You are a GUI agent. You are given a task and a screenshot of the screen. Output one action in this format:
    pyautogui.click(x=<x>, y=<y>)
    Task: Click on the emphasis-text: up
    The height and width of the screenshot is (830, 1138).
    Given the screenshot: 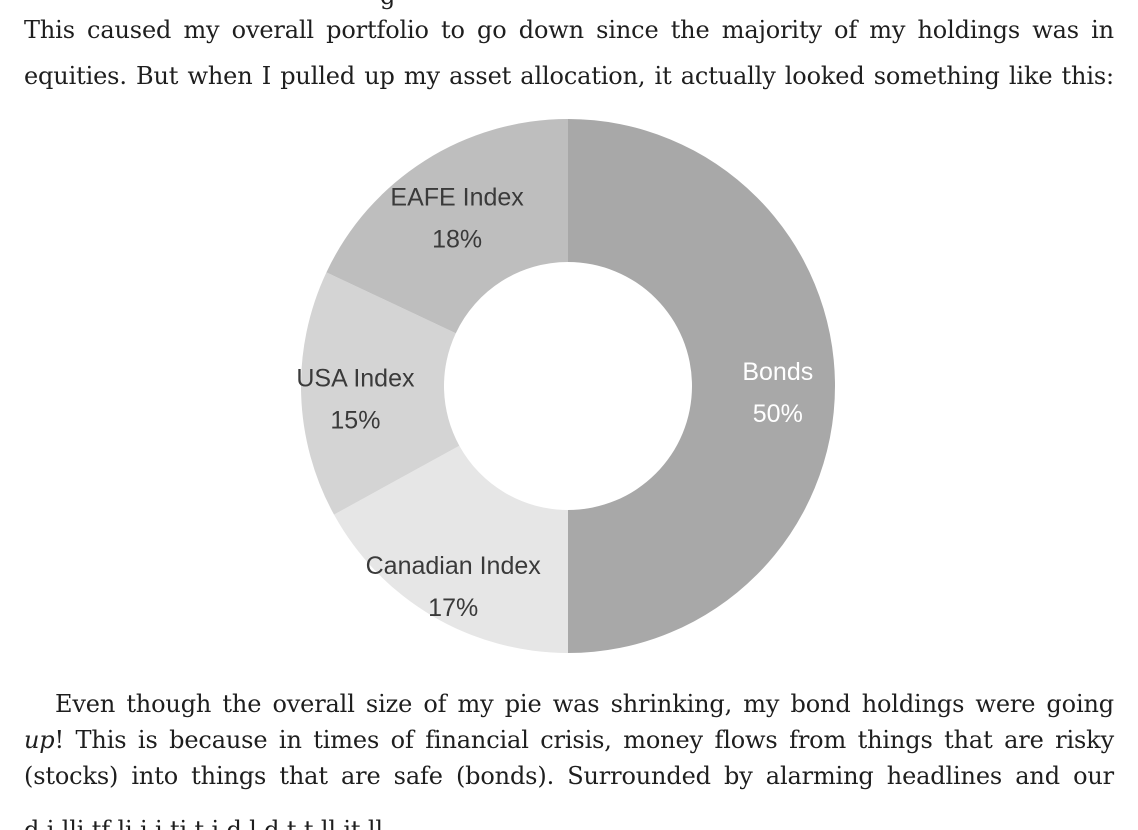 What is the action you would take?
    pyautogui.click(x=39, y=740)
    